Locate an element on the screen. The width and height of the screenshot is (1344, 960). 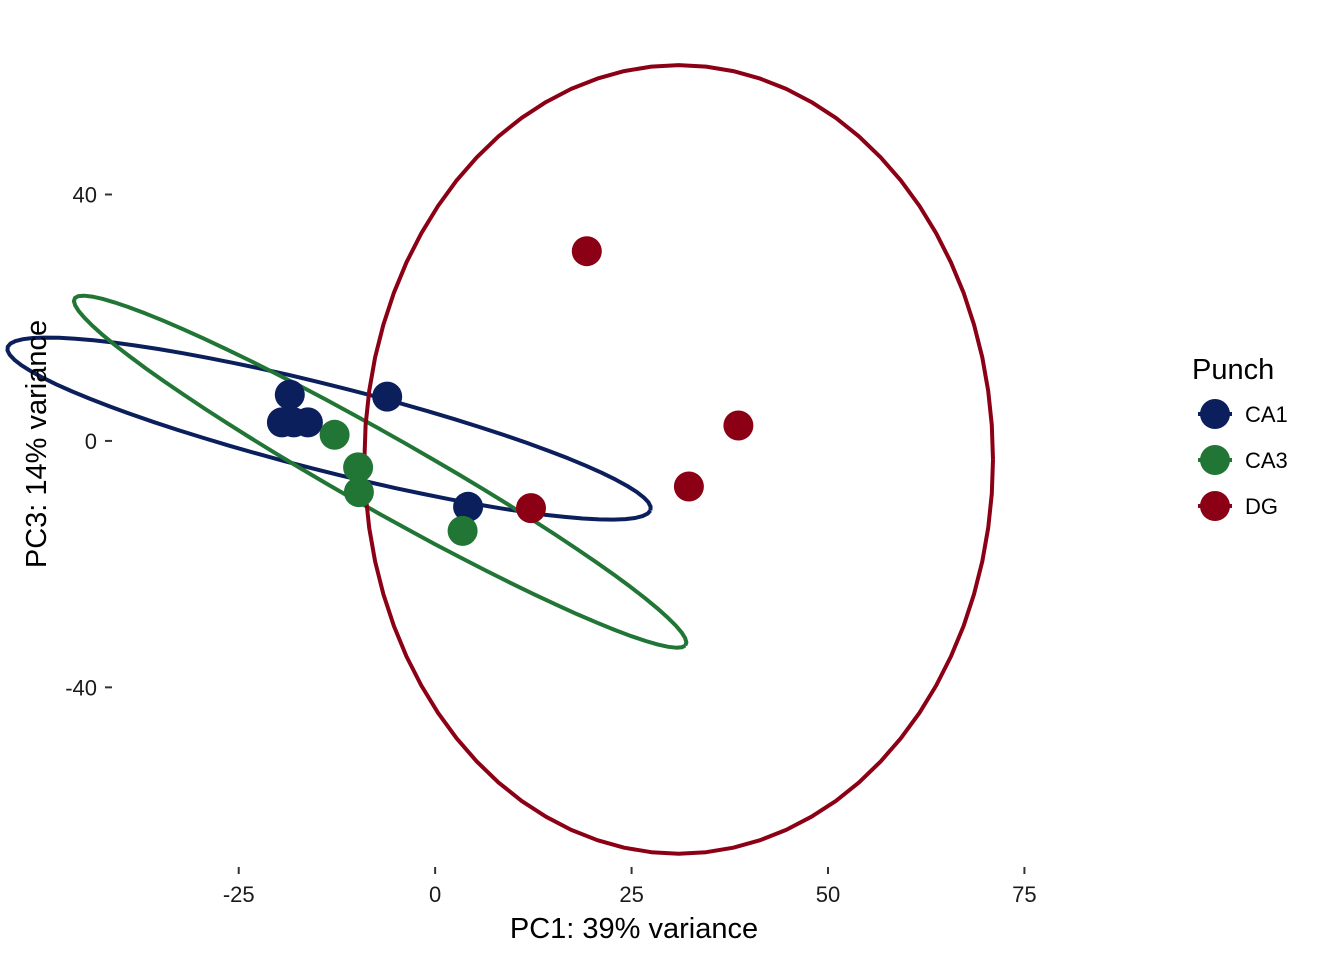
legend-item-ca1: CA1 is located at coordinates (1243, 414).